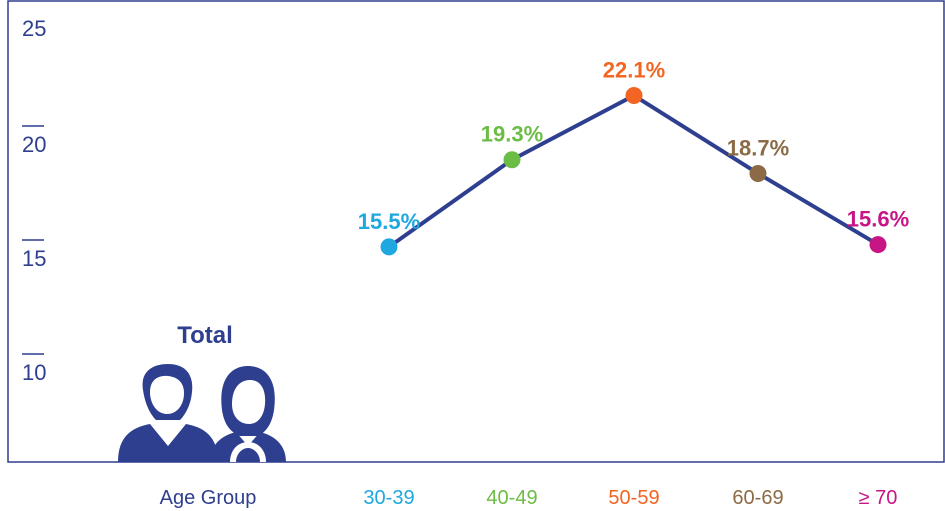 The width and height of the screenshot is (945, 511). I want to click on y-tick-label: 20, so click(34, 144).